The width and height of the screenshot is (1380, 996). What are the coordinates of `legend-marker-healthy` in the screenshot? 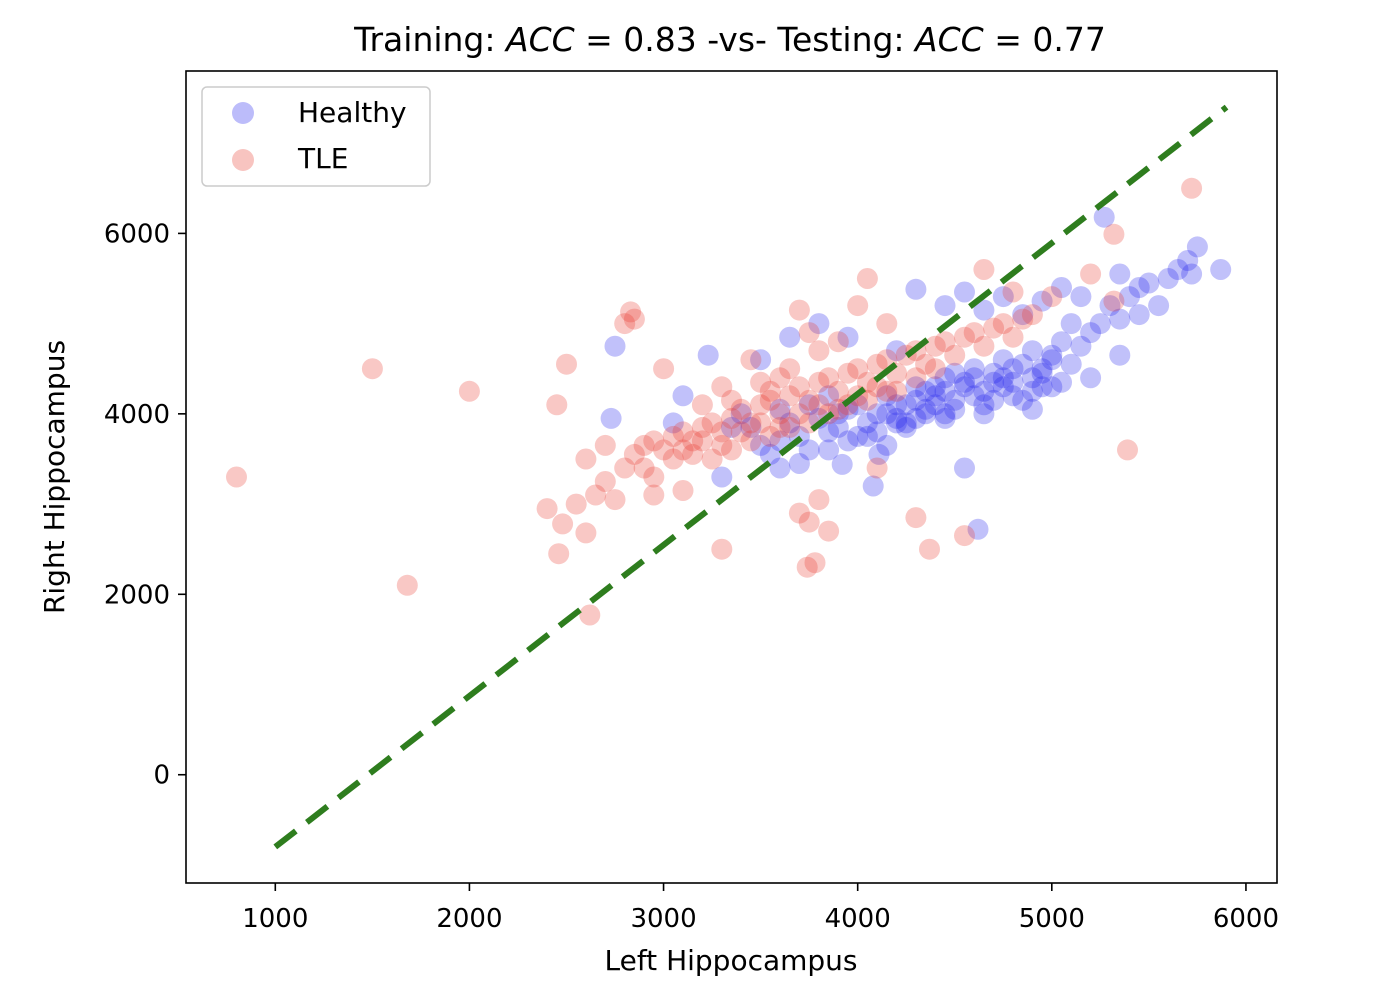 It's located at (243, 113).